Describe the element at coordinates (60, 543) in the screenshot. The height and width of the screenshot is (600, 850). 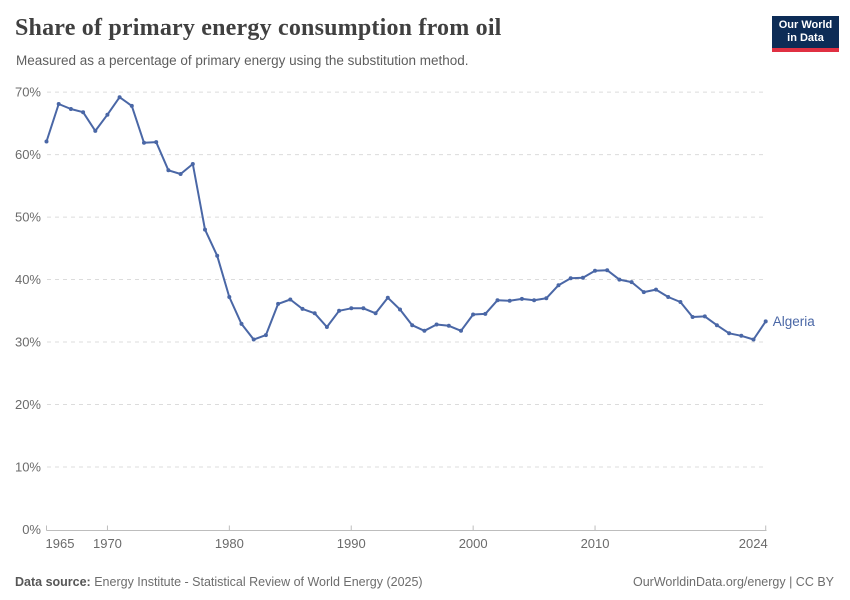
I see `x-axis-label: 1965` at that location.